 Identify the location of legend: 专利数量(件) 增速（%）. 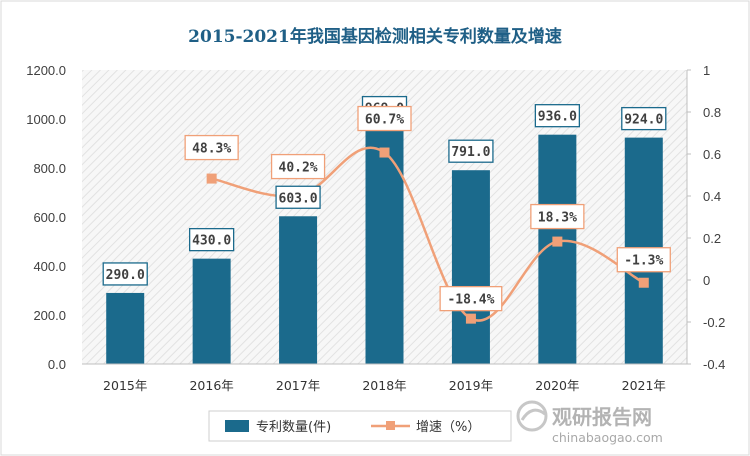
(360, 426).